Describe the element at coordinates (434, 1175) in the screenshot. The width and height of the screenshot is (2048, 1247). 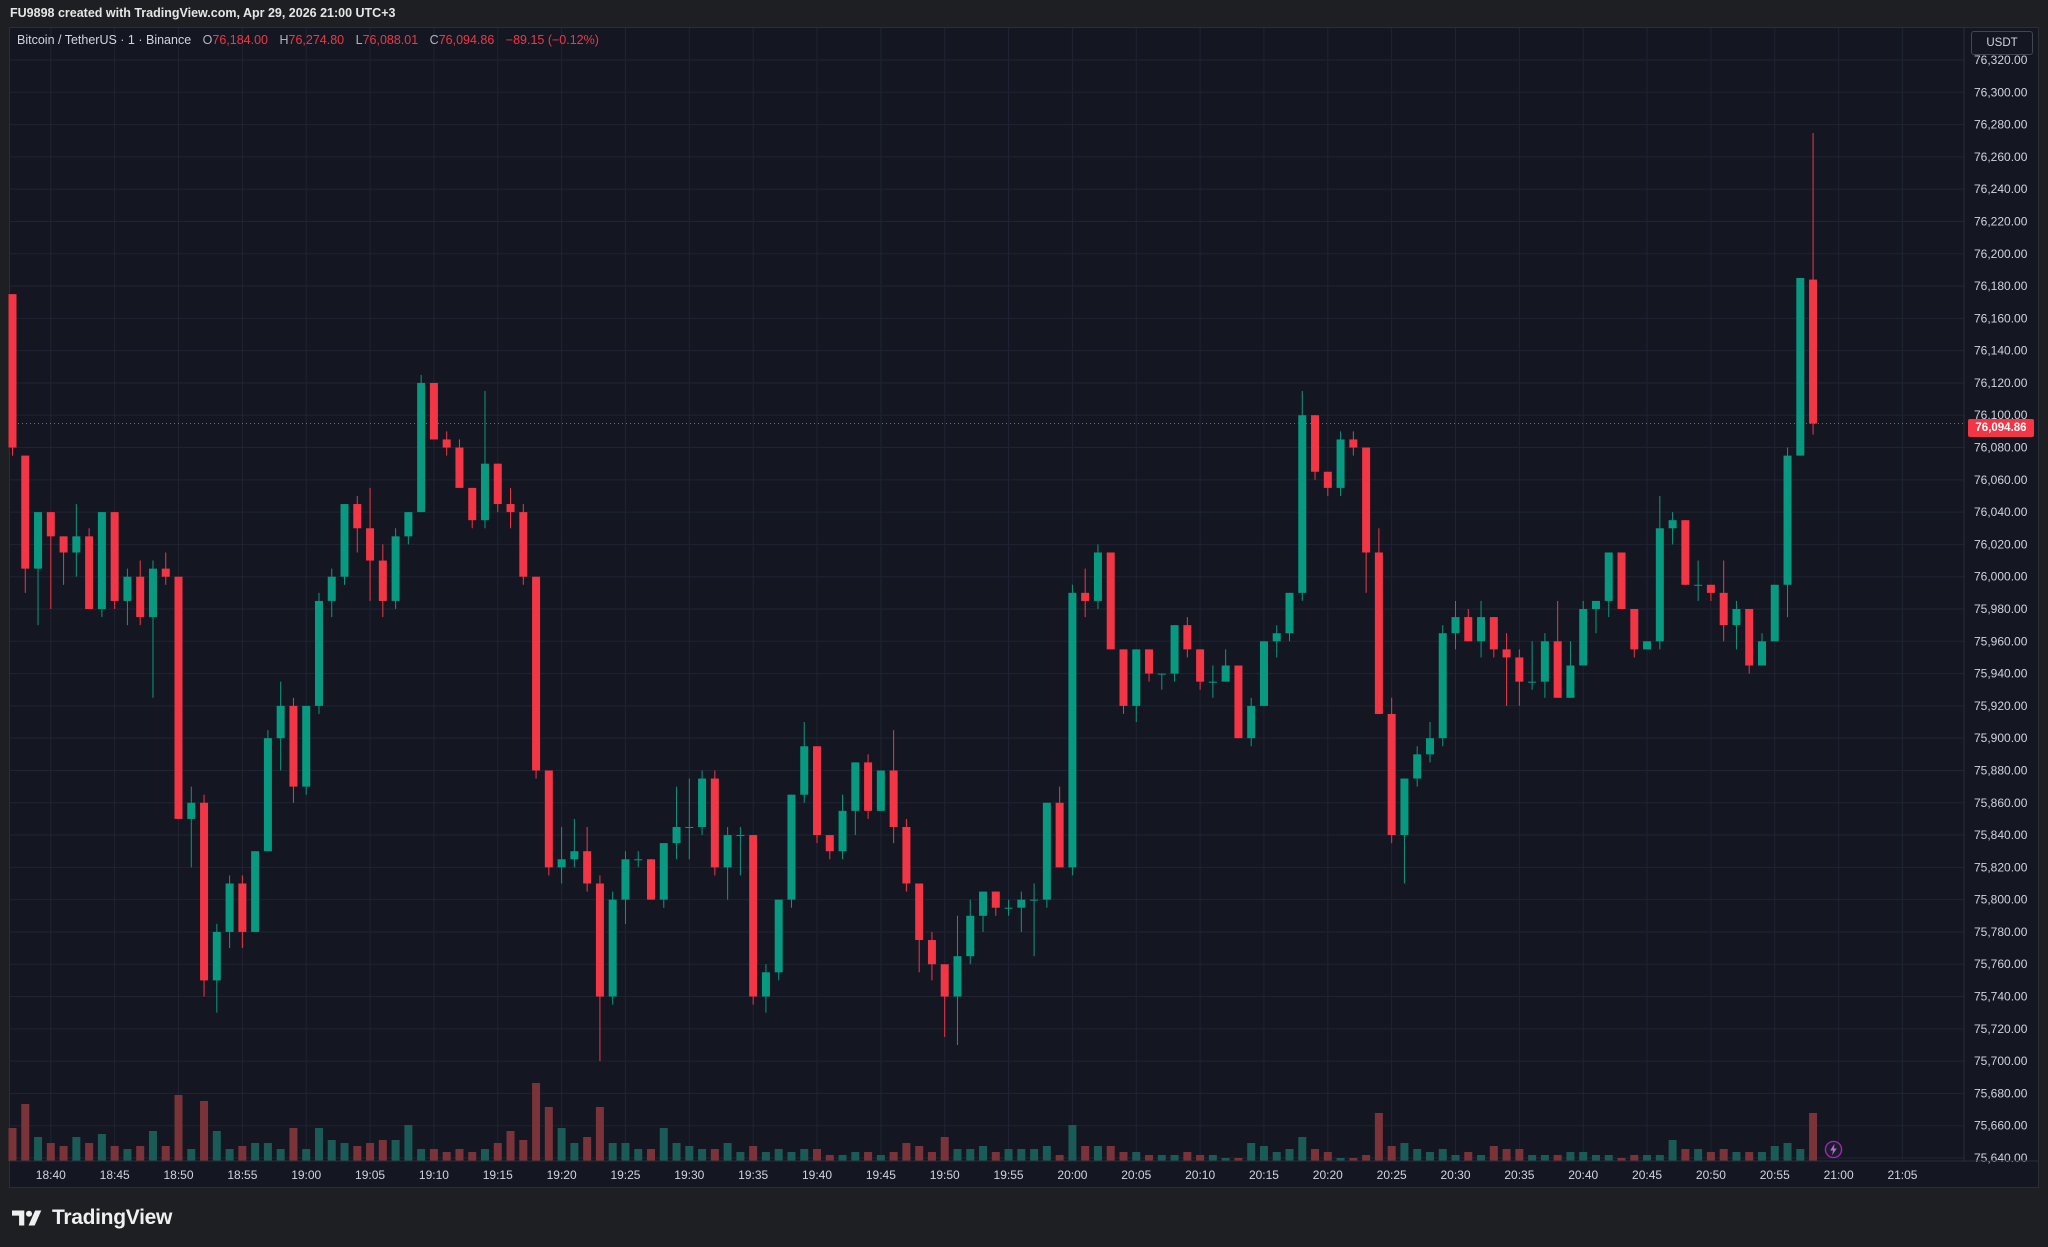
I see `time-tick-label: 19:10` at that location.